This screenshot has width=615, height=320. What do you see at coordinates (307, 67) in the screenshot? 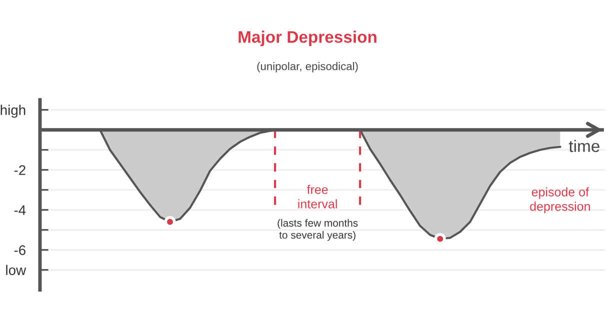
I see `chart-subtitle: (unipolar, episodical)` at bounding box center [307, 67].